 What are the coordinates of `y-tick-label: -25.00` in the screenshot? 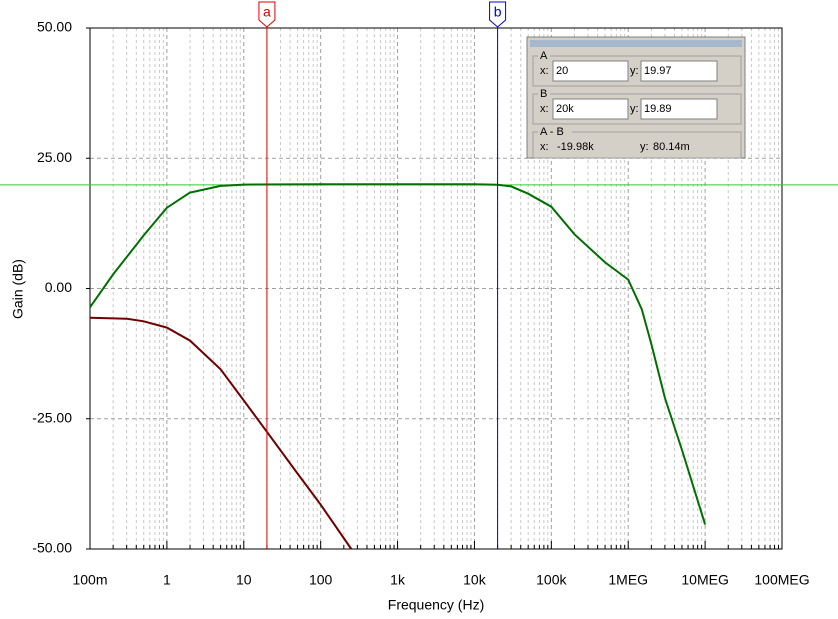 It's located at (52, 417).